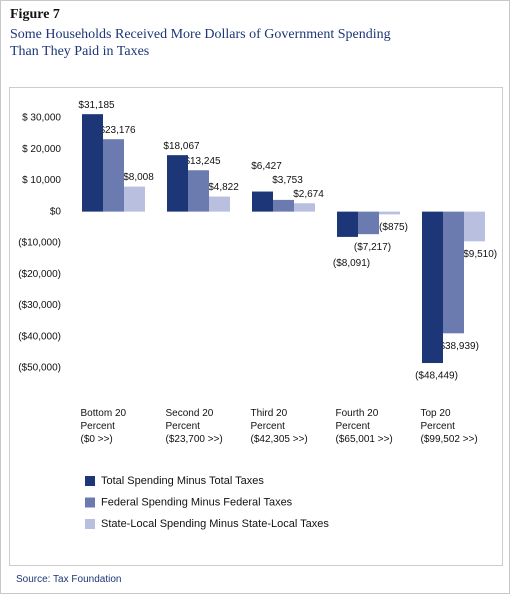 The height and width of the screenshot is (594, 510). Describe the element at coordinates (39, 305) in the screenshot. I see `y-tick-label: ($30,000)` at that location.